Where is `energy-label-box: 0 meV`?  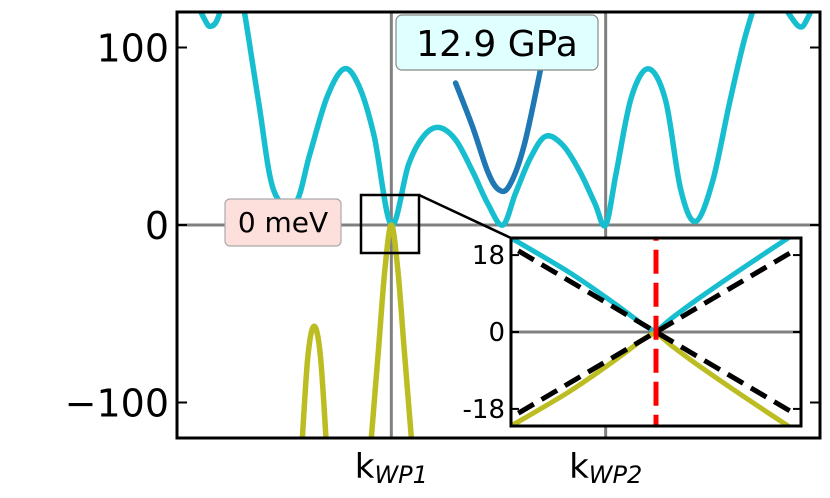 energy-label-box: 0 meV is located at coordinates (283, 222).